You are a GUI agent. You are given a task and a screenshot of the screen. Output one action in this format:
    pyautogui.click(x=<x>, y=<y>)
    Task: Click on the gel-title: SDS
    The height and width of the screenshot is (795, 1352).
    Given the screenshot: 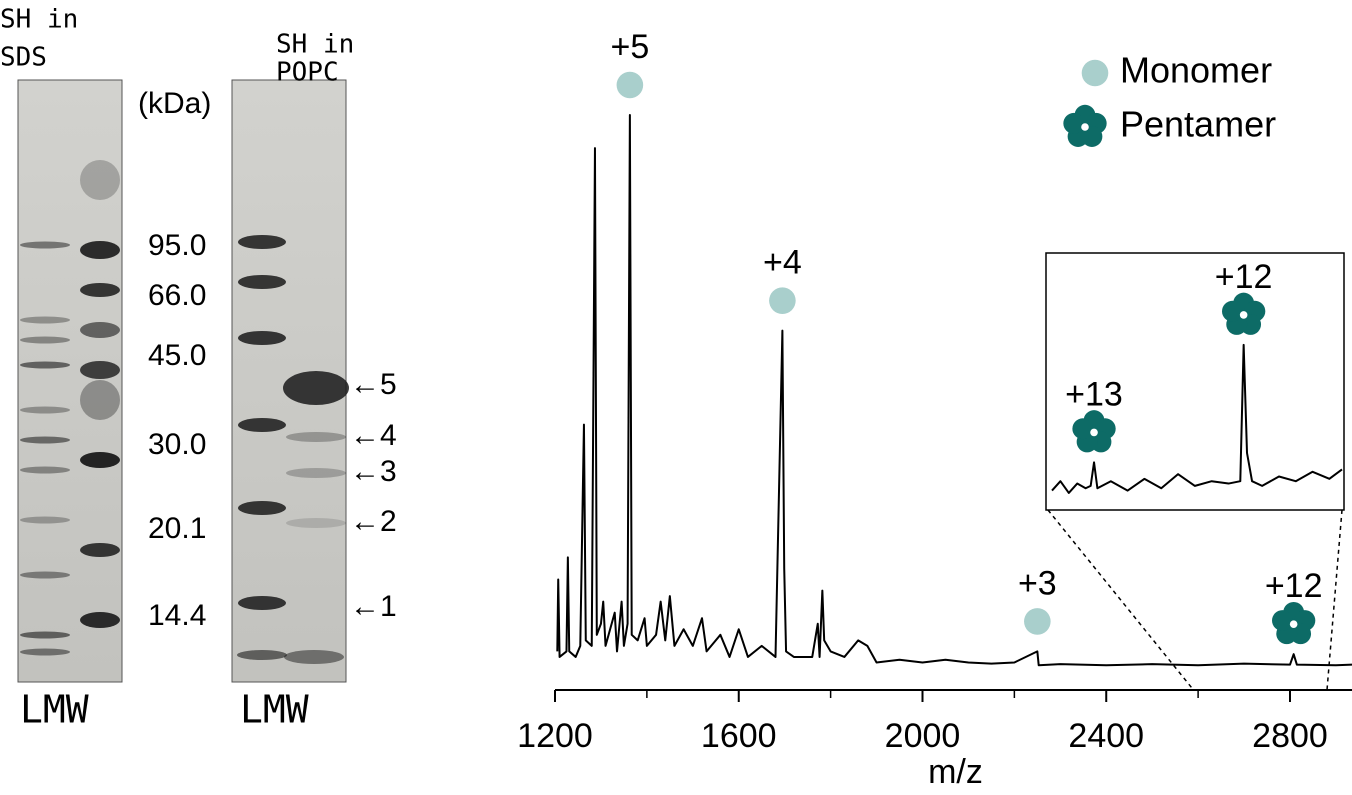 What is the action you would take?
    pyautogui.click(x=23, y=58)
    